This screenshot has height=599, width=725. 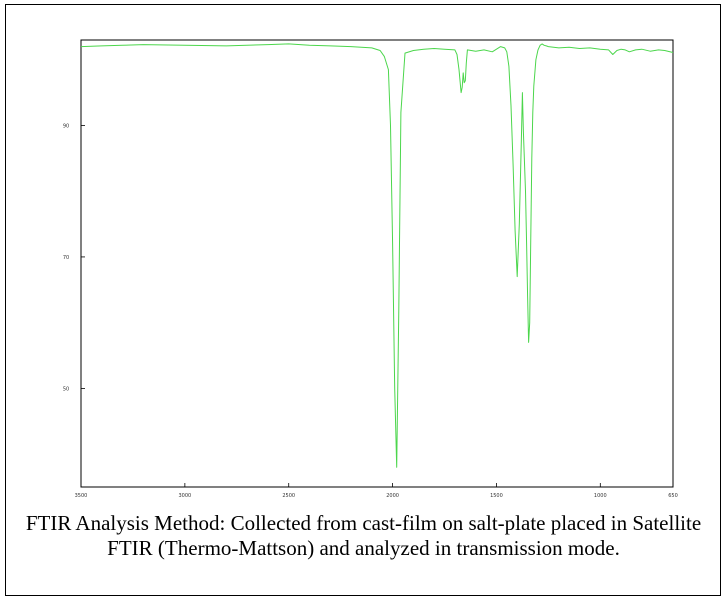 I want to click on y-tick-label: 70, so click(x=66, y=258).